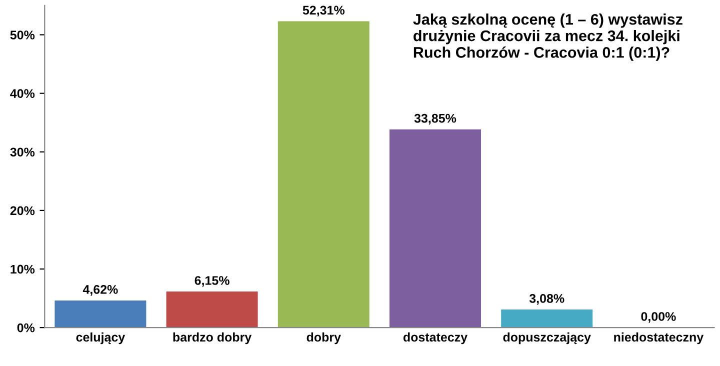  Describe the element at coordinates (547, 37) in the screenshot. I see `text: Jaką szkolną ocenę (1 – 6) wystawisz drużynie Cracovii za mecz 34. kolejki Ruch Chorzów - Cracovia 0:1 (0:1)?` at that location.